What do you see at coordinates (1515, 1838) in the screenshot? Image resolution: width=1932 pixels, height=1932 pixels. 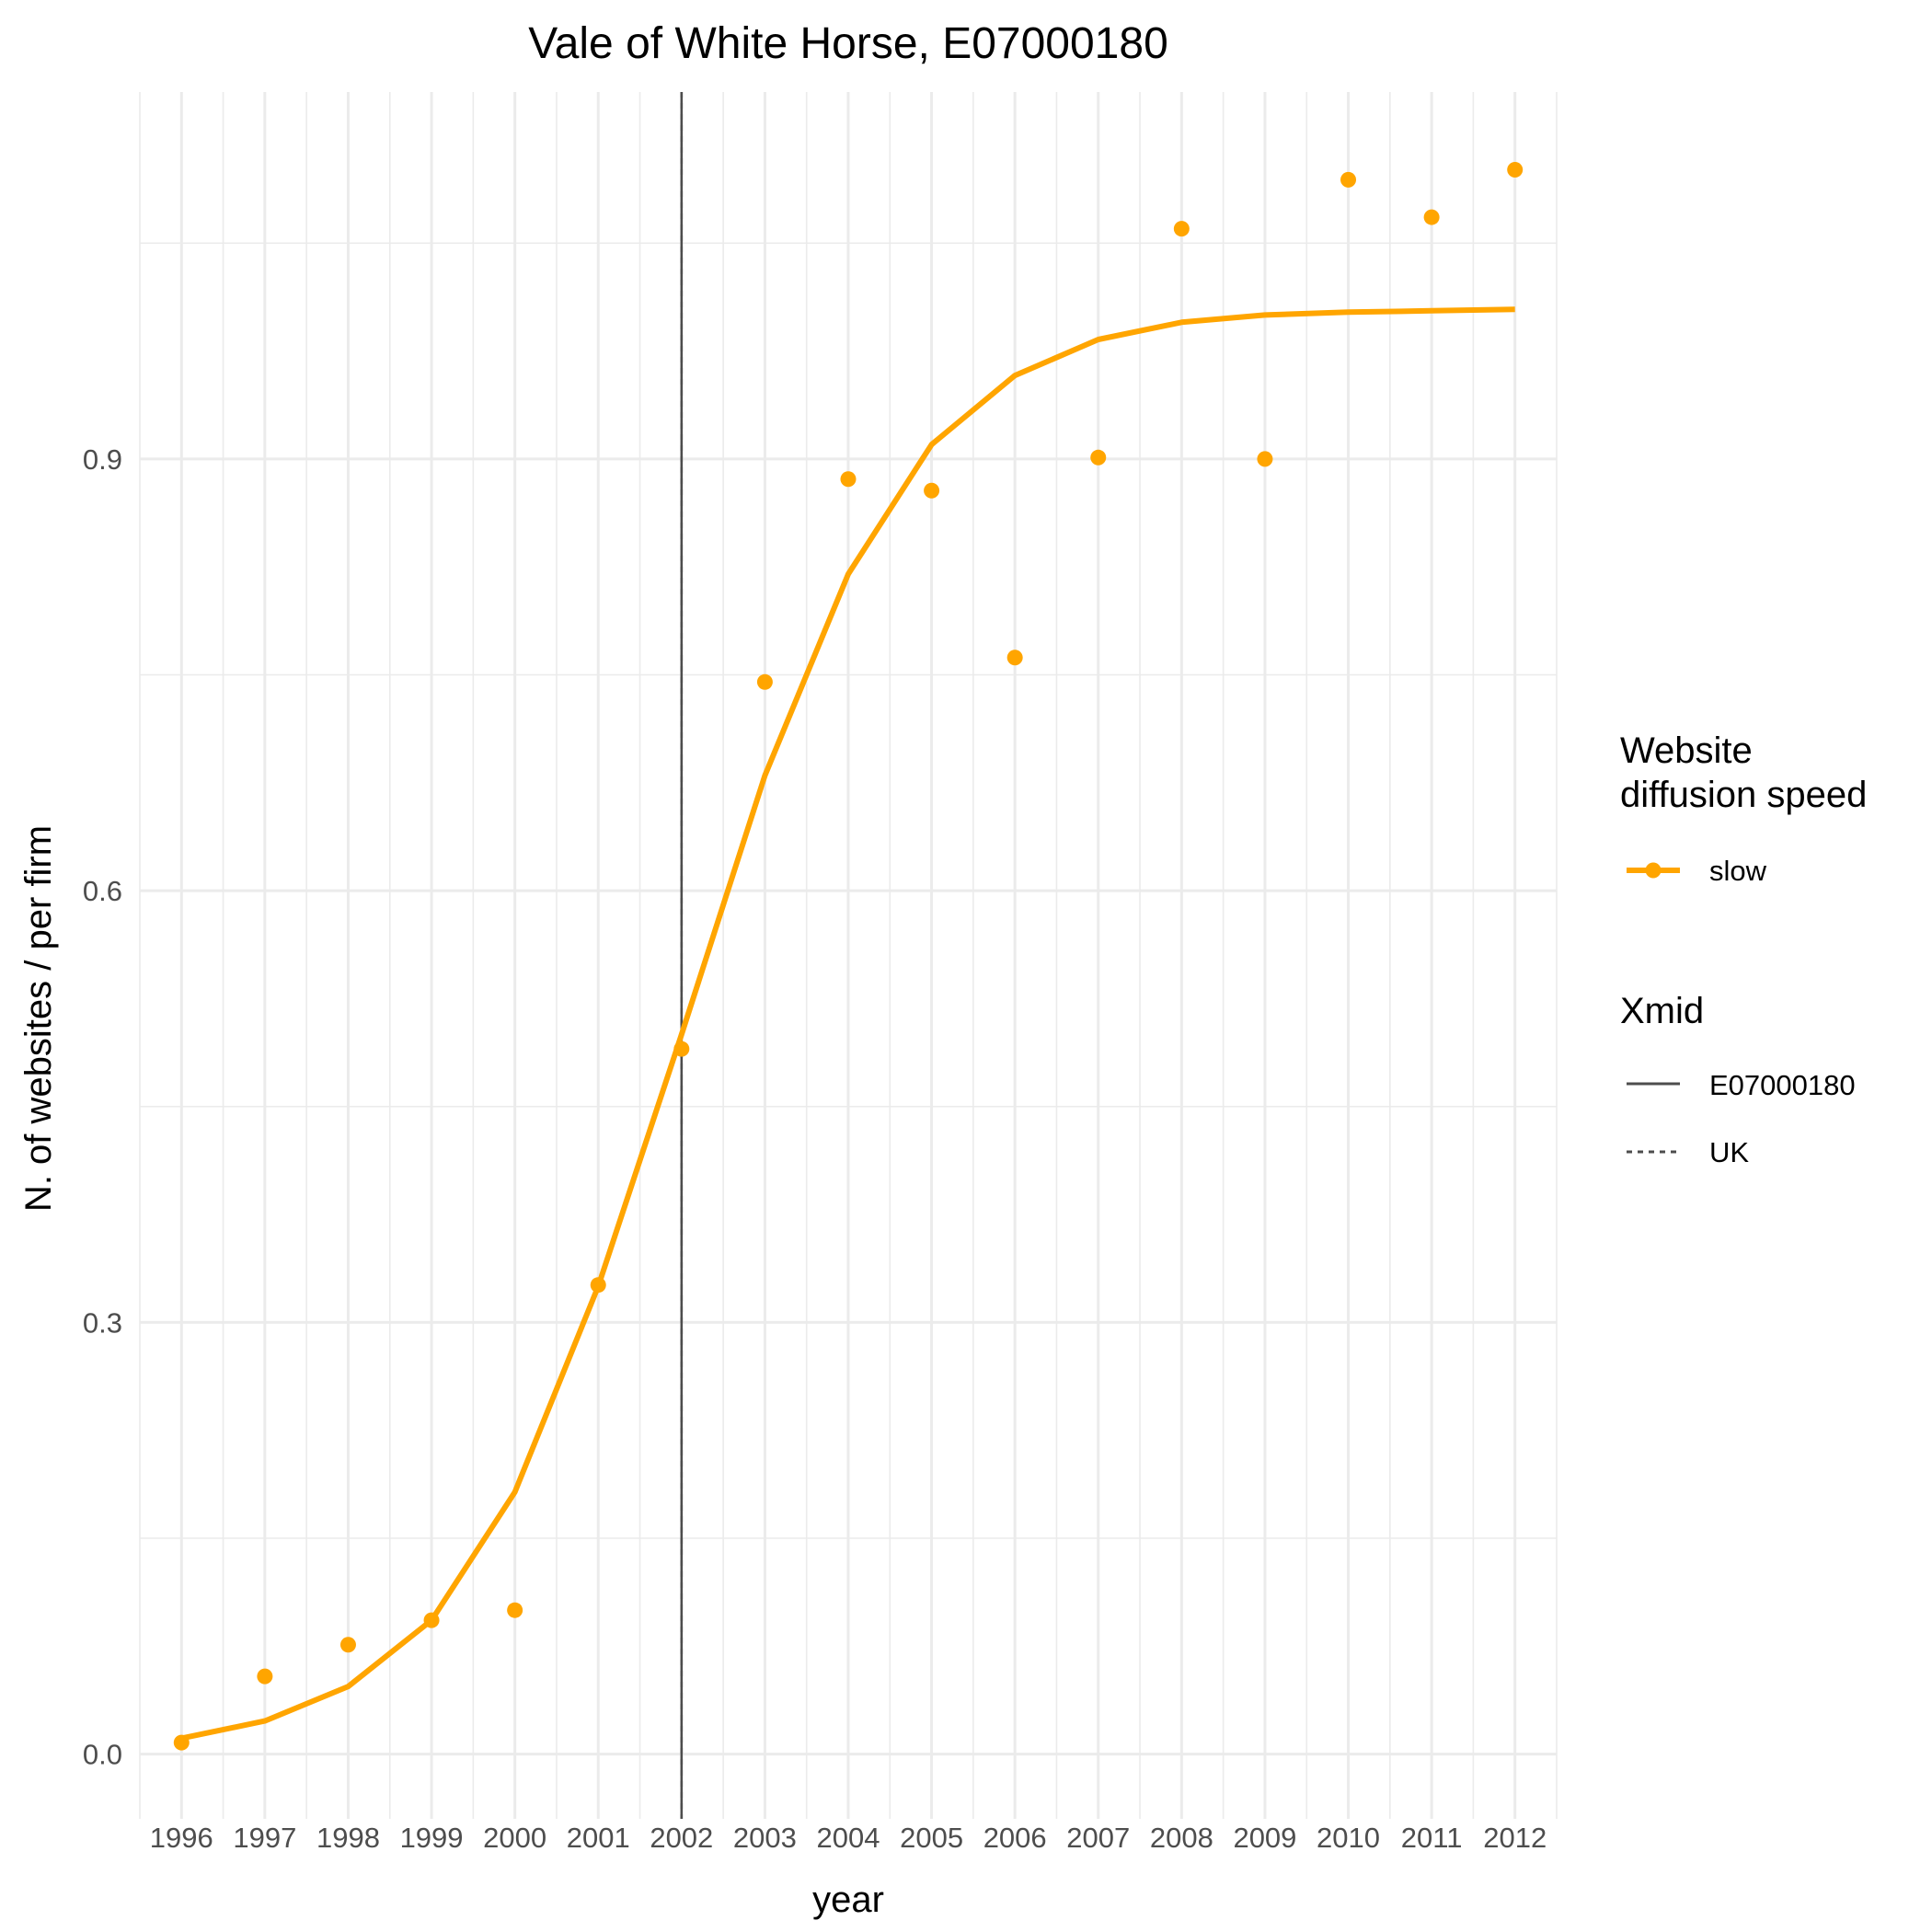 I see `x-tick-label-2012: 2012` at bounding box center [1515, 1838].